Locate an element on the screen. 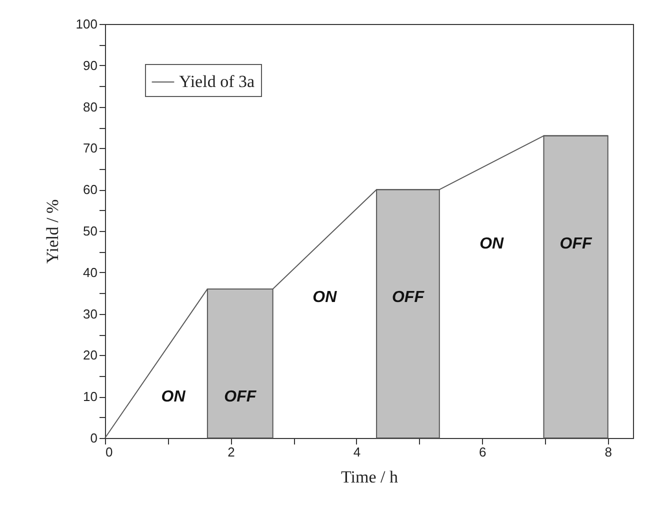  y-tick-label: 80 is located at coordinates (90, 106).